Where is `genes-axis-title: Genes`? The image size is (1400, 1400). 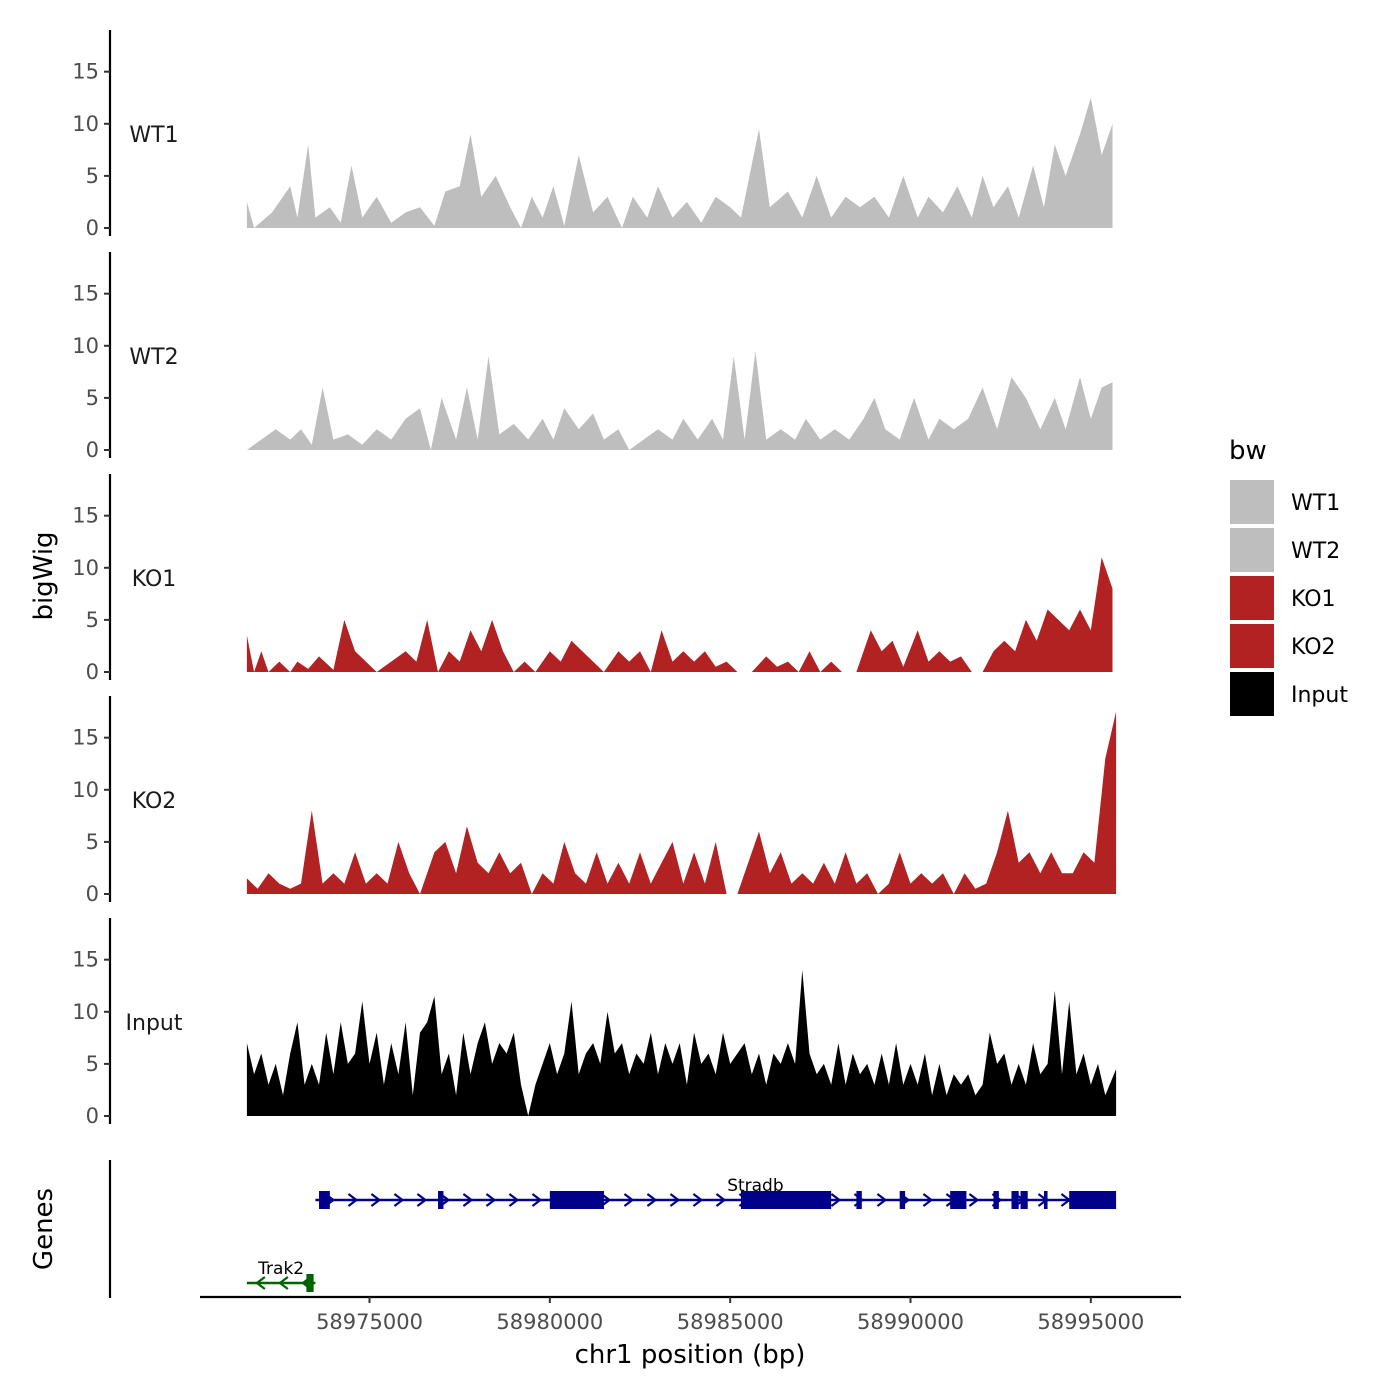 genes-axis-title: Genes is located at coordinates (44, 1229).